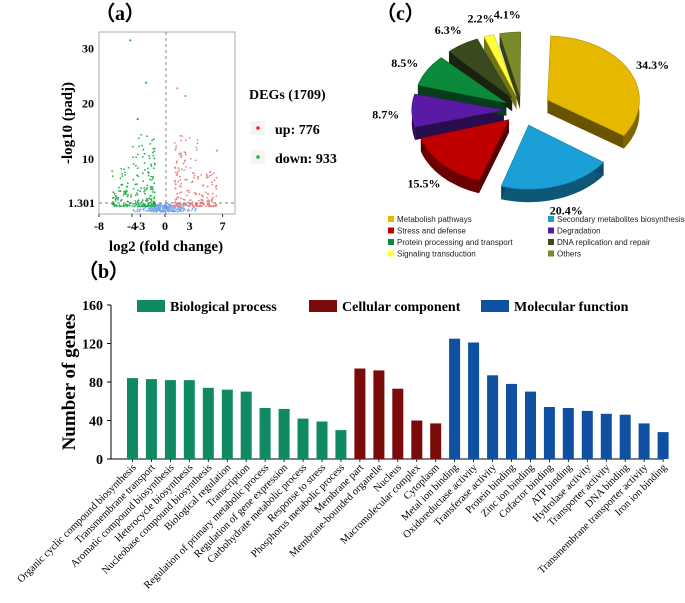  What do you see at coordinates (81, 203) in the screenshot?
I see `volcano-threshold-label: 1.301` at bounding box center [81, 203].